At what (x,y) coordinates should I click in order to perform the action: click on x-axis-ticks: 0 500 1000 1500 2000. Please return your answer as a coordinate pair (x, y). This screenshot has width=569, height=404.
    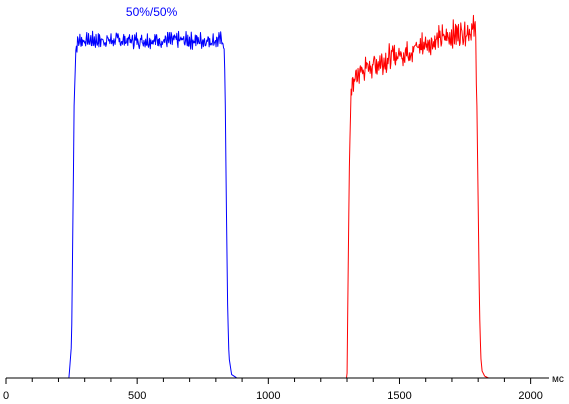
    Looking at the image, I should click on (273, 390).